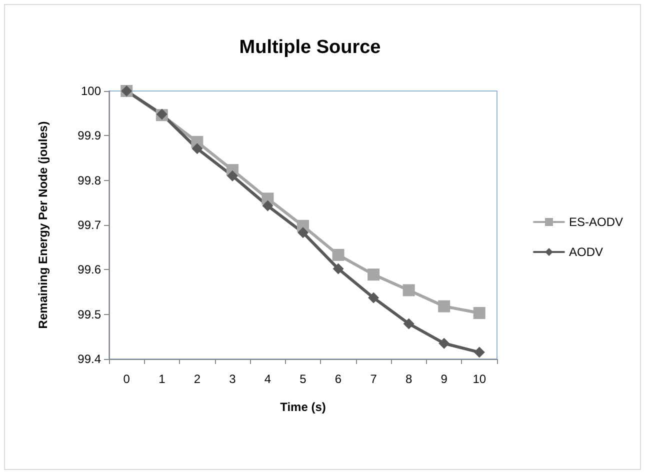  I want to click on y-tick-label: 99.6, so click(90, 269).